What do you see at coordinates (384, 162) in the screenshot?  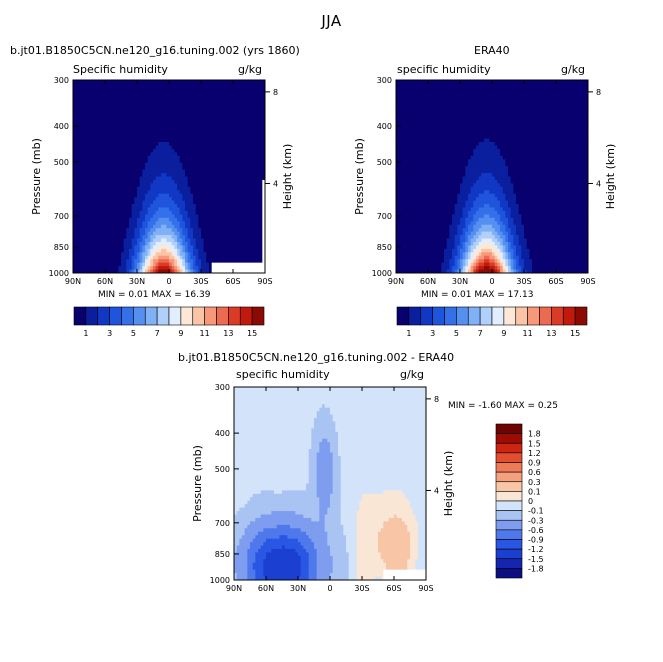 I see `panel-obs-y-tick-label: 500` at bounding box center [384, 162].